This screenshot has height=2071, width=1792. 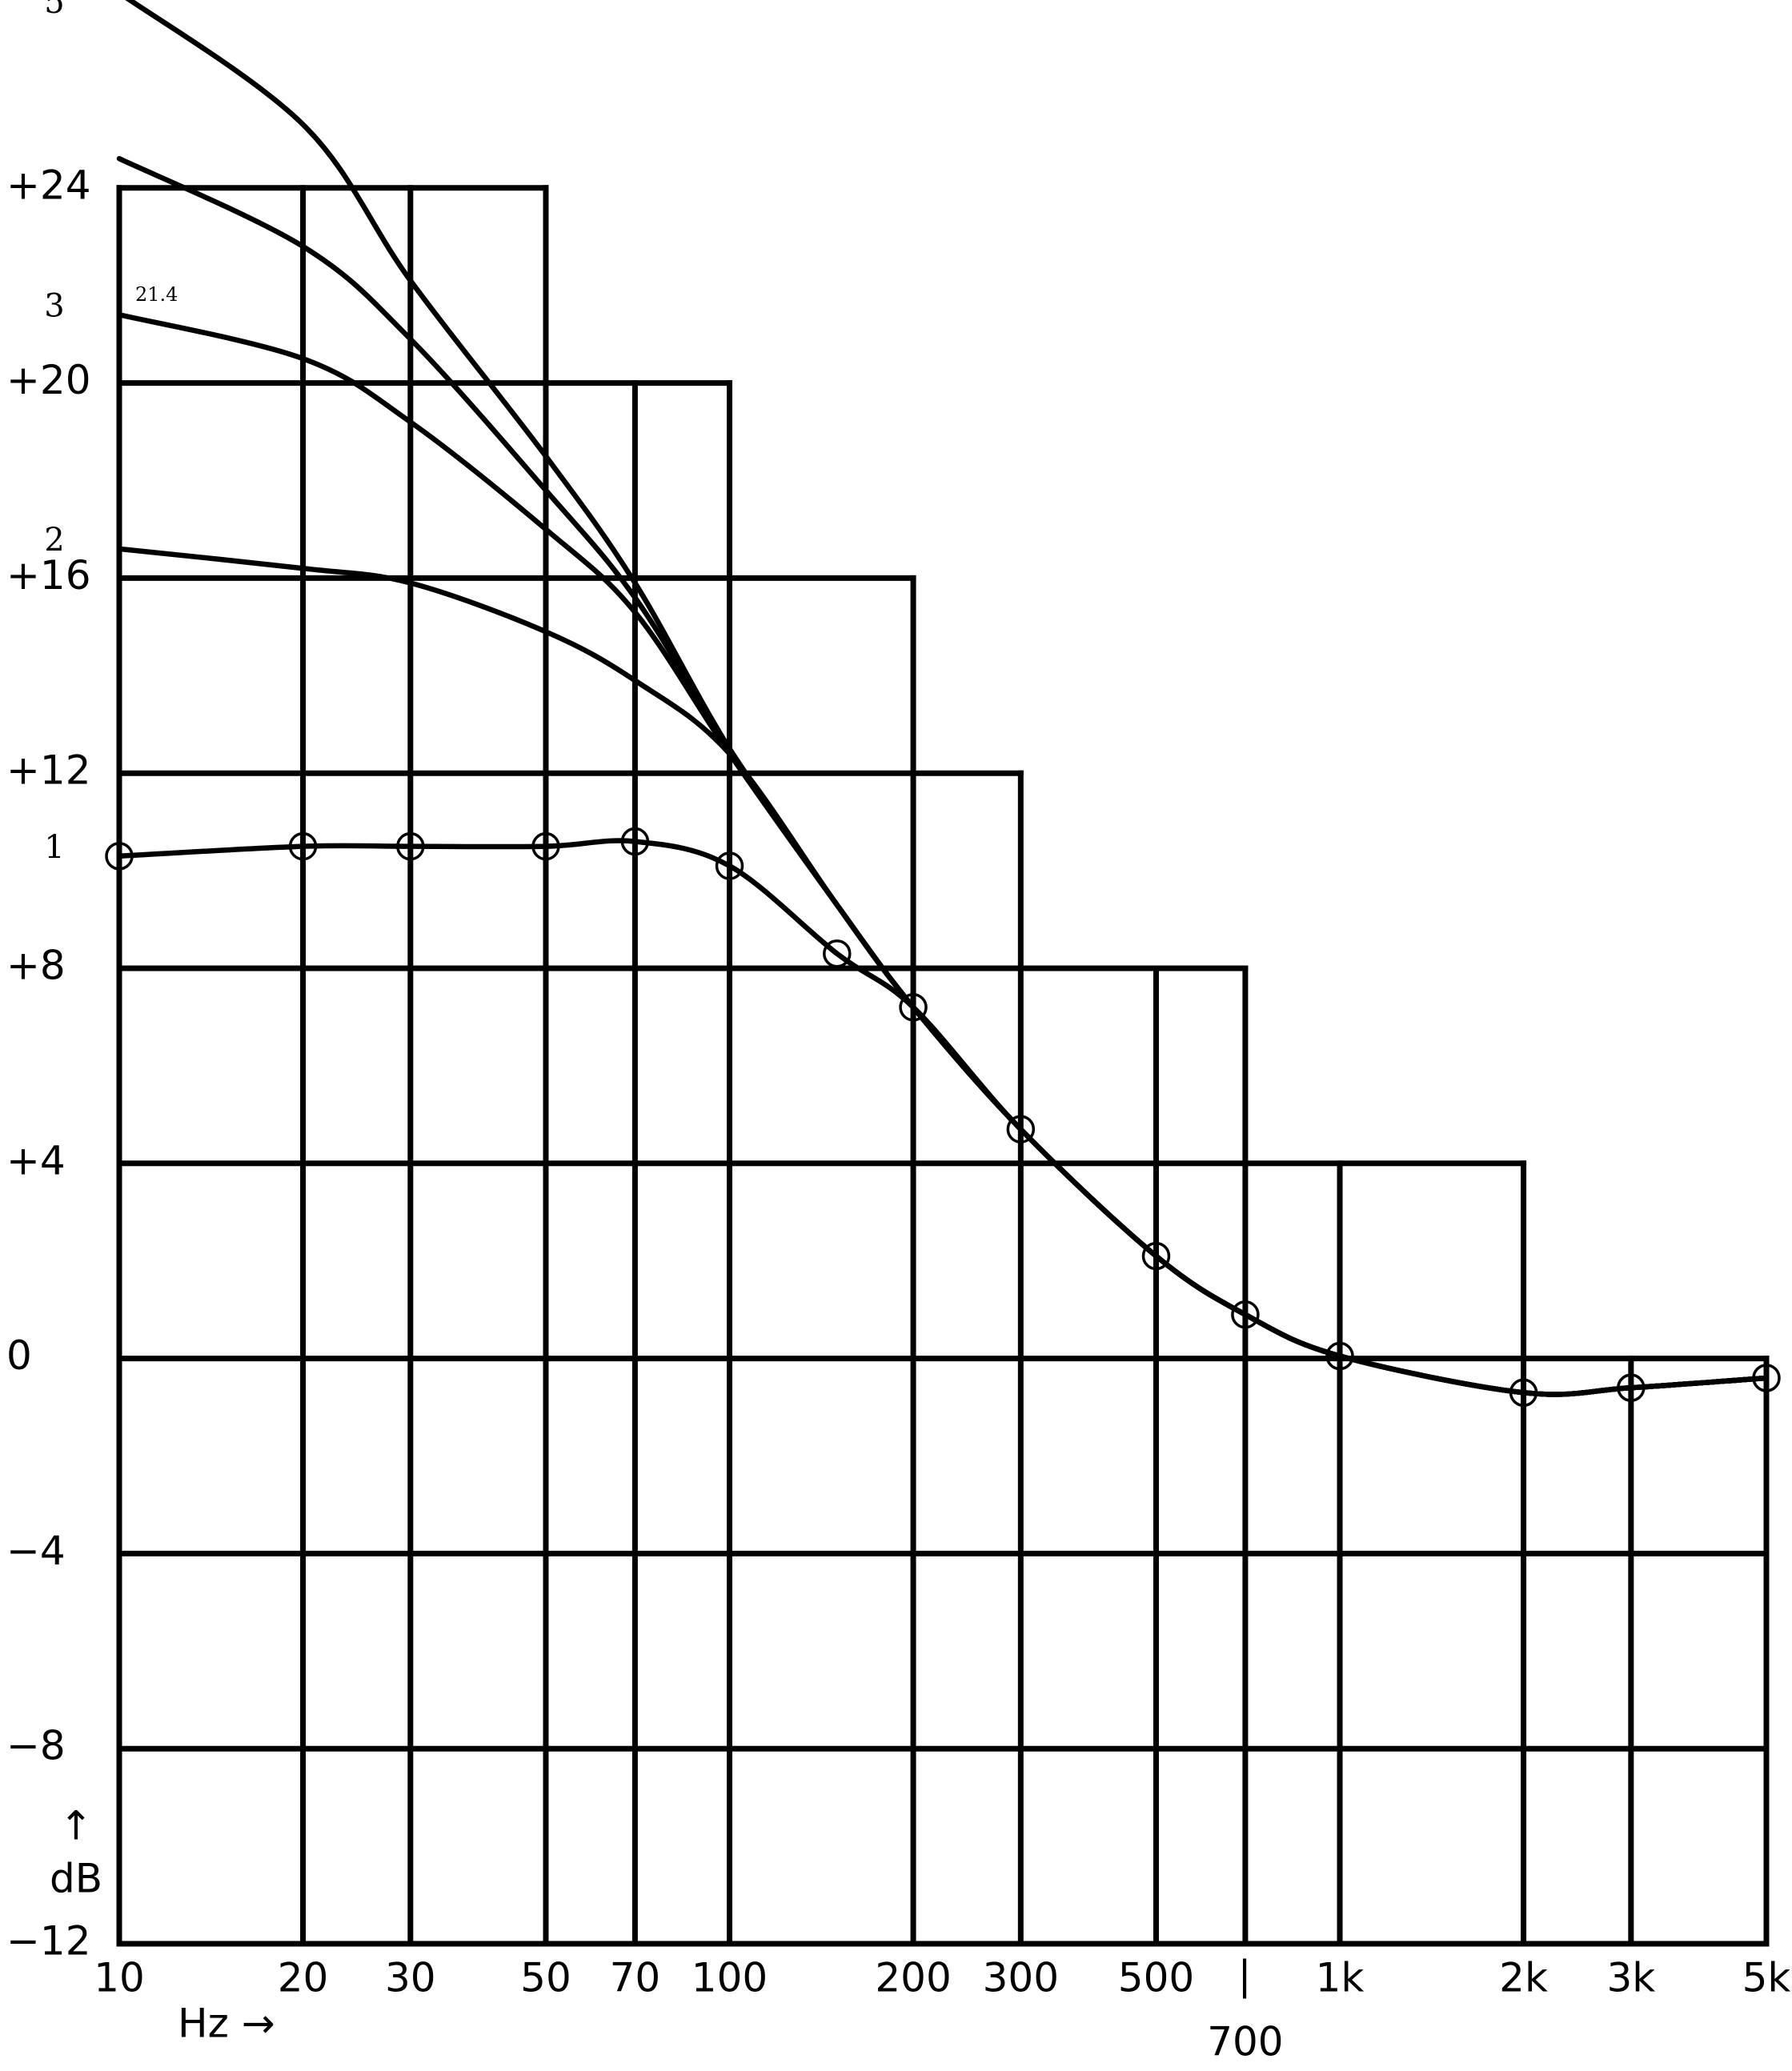 What do you see at coordinates (1523, 1978) in the screenshot?
I see `x-tick-label: 2k` at bounding box center [1523, 1978].